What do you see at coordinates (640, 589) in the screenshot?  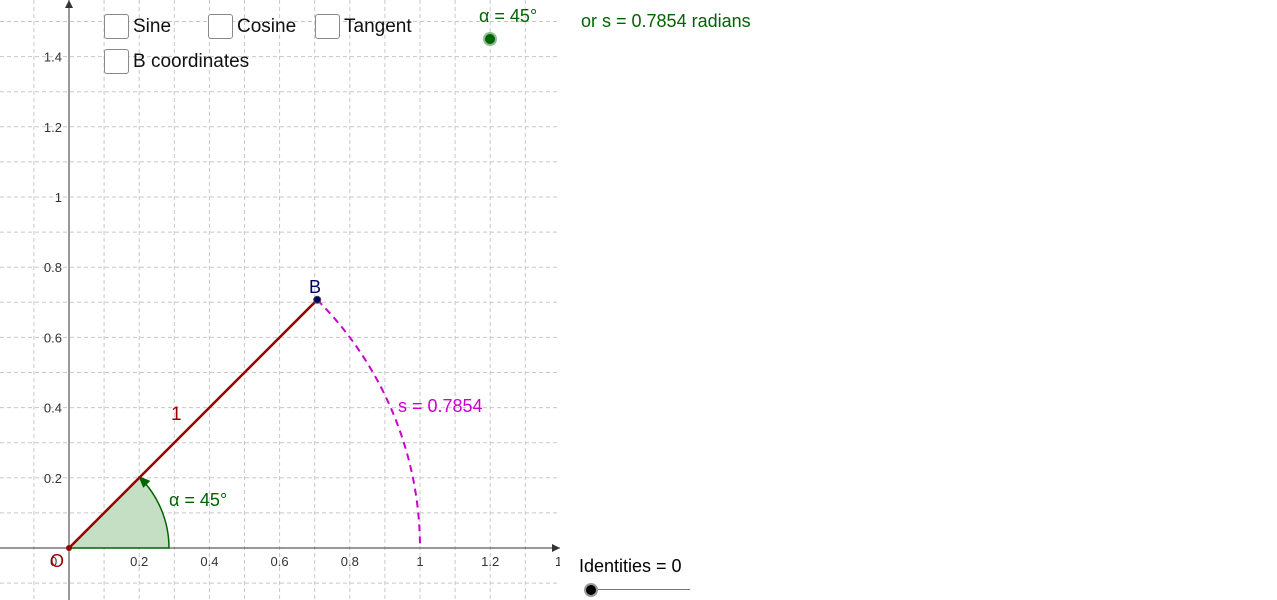 I see `identities-slider-track` at bounding box center [640, 589].